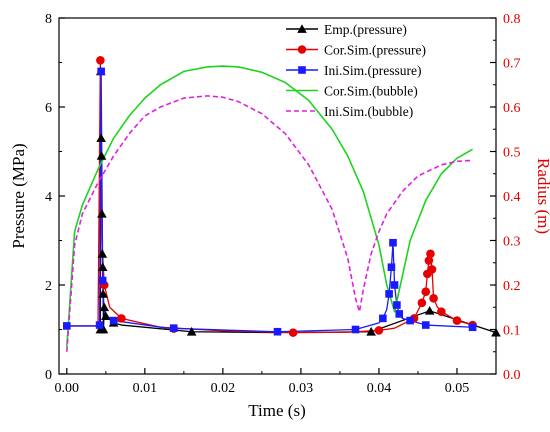  I want to click on y-right-tick-label: 0.6, so click(512, 108).